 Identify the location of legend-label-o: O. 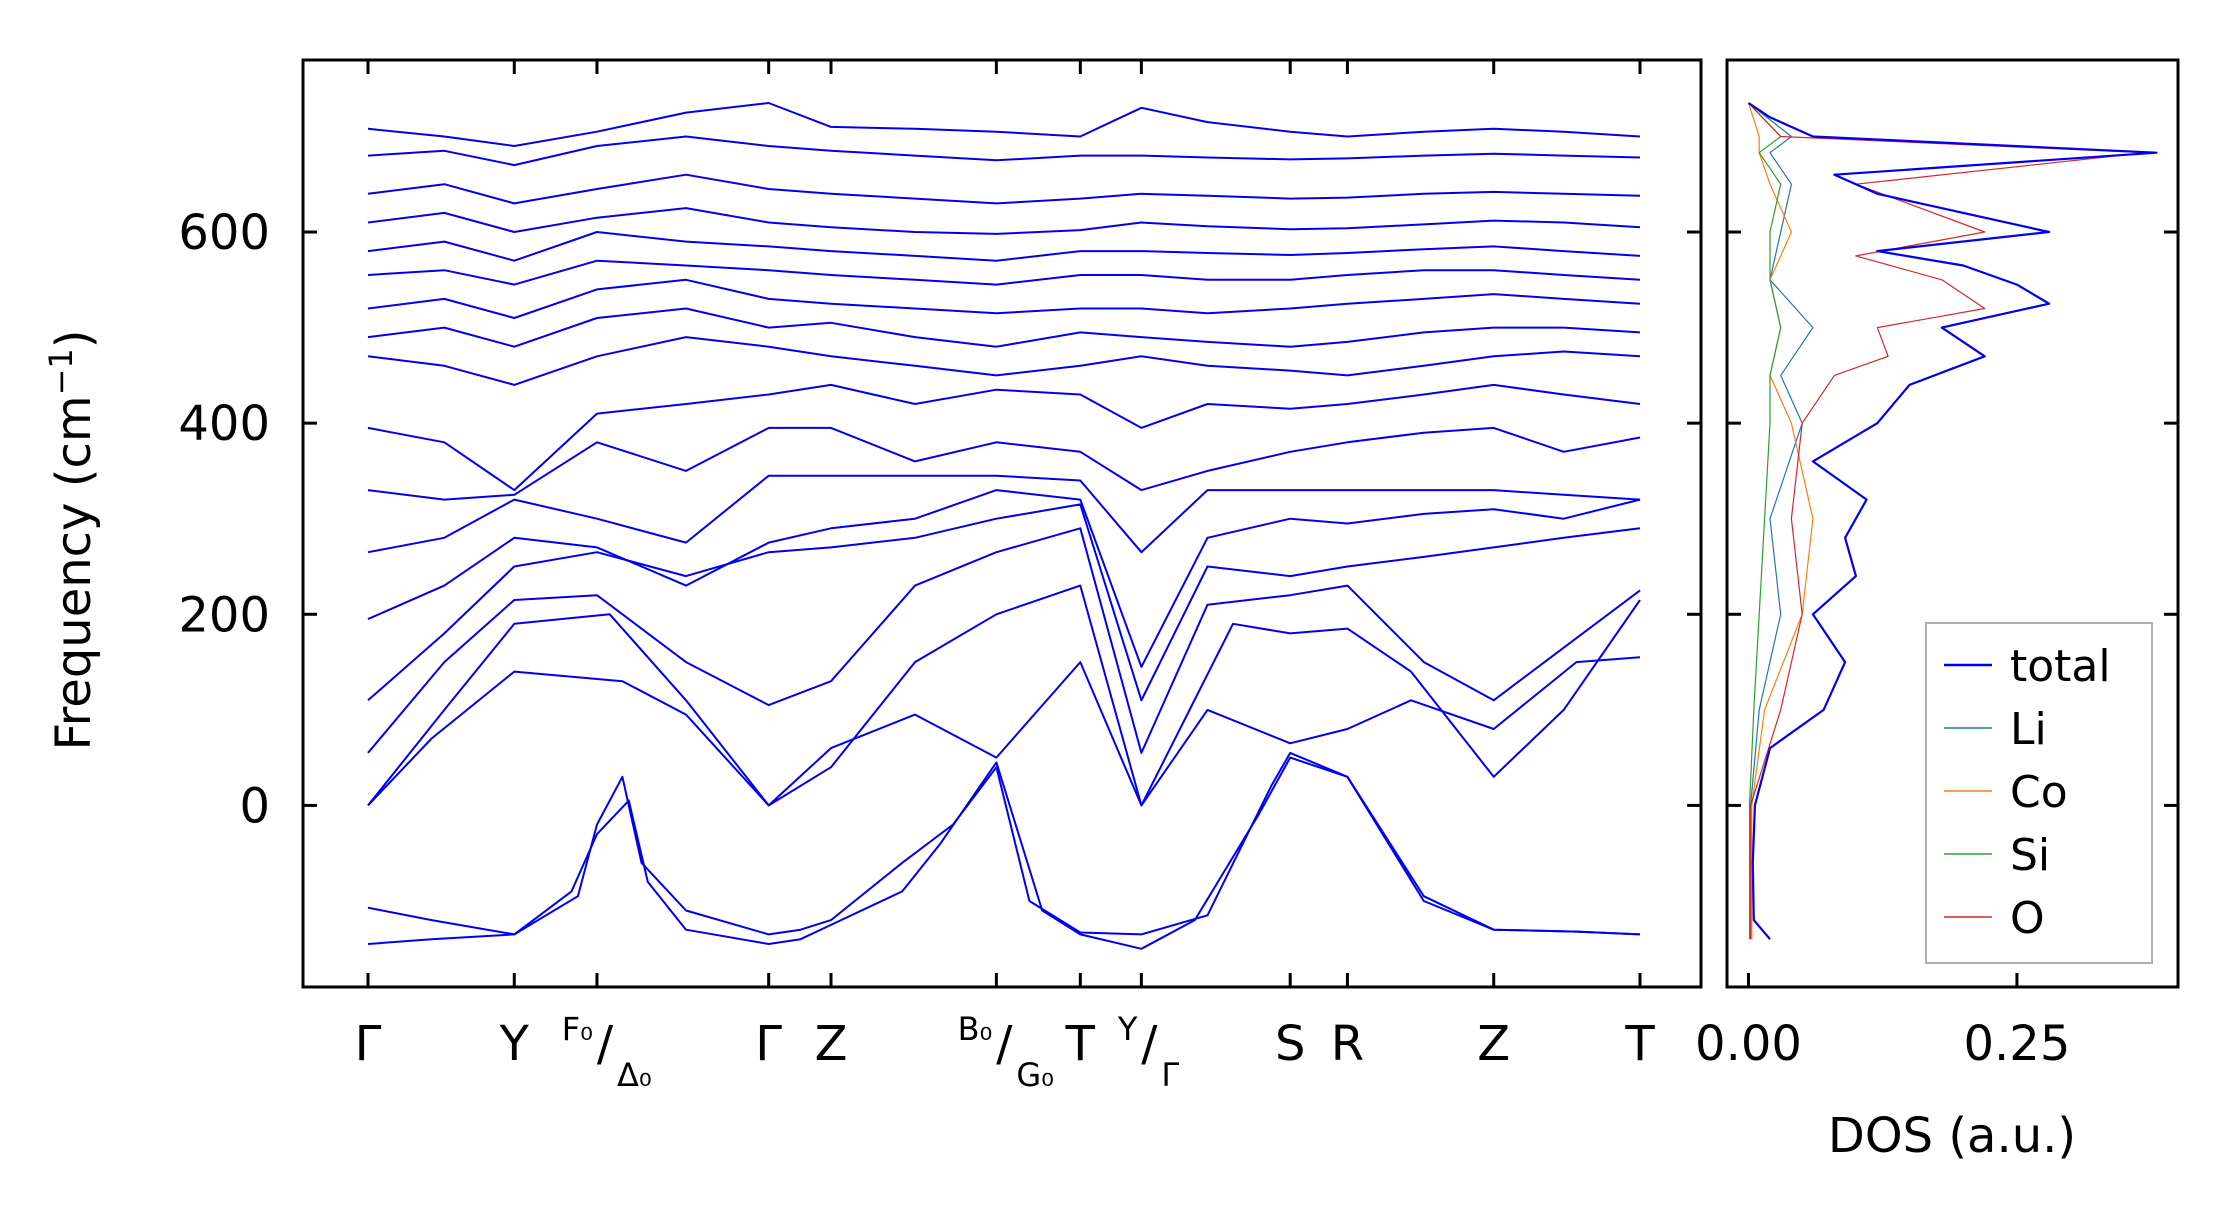
(2027, 918).